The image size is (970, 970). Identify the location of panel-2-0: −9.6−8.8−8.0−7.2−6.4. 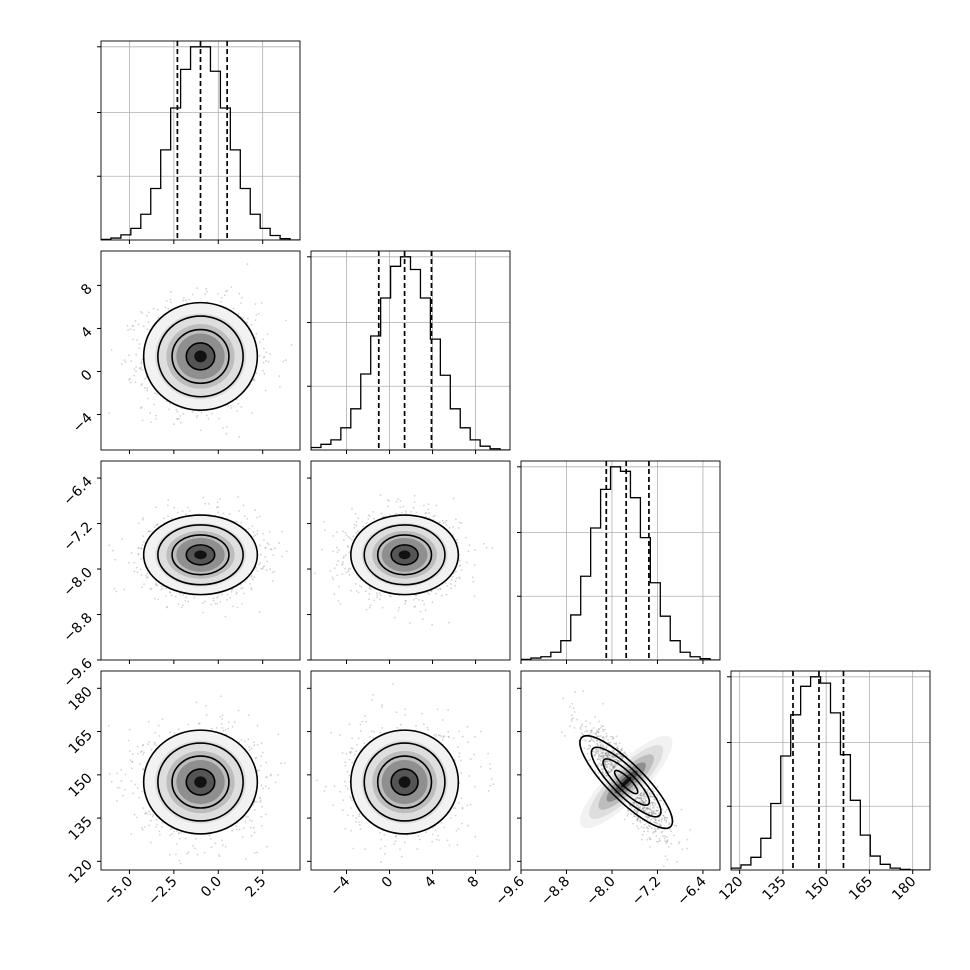
(180, 575).